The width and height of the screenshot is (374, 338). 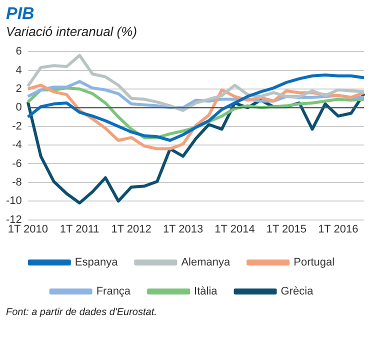 What do you see at coordinates (81, 312) in the screenshot?
I see `text: Font: a partir de dades d'Eurostat.` at bounding box center [81, 312].